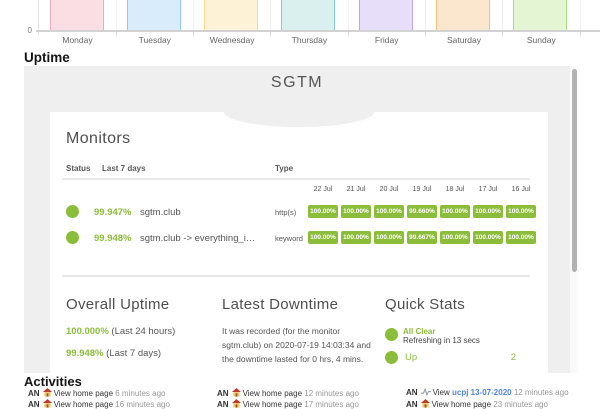  Describe the element at coordinates (113, 238) in the screenshot. I see `monitor-uptime-percent: 99.948%` at that location.